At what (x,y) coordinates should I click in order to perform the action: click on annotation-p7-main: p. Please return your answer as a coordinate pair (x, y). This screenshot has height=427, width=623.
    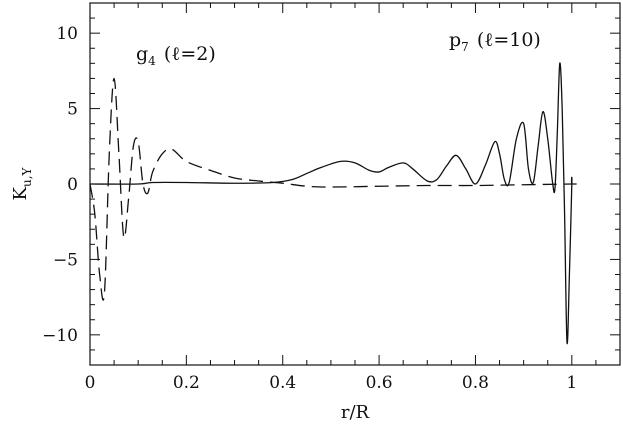
    Looking at the image, I should click on (455, 40).